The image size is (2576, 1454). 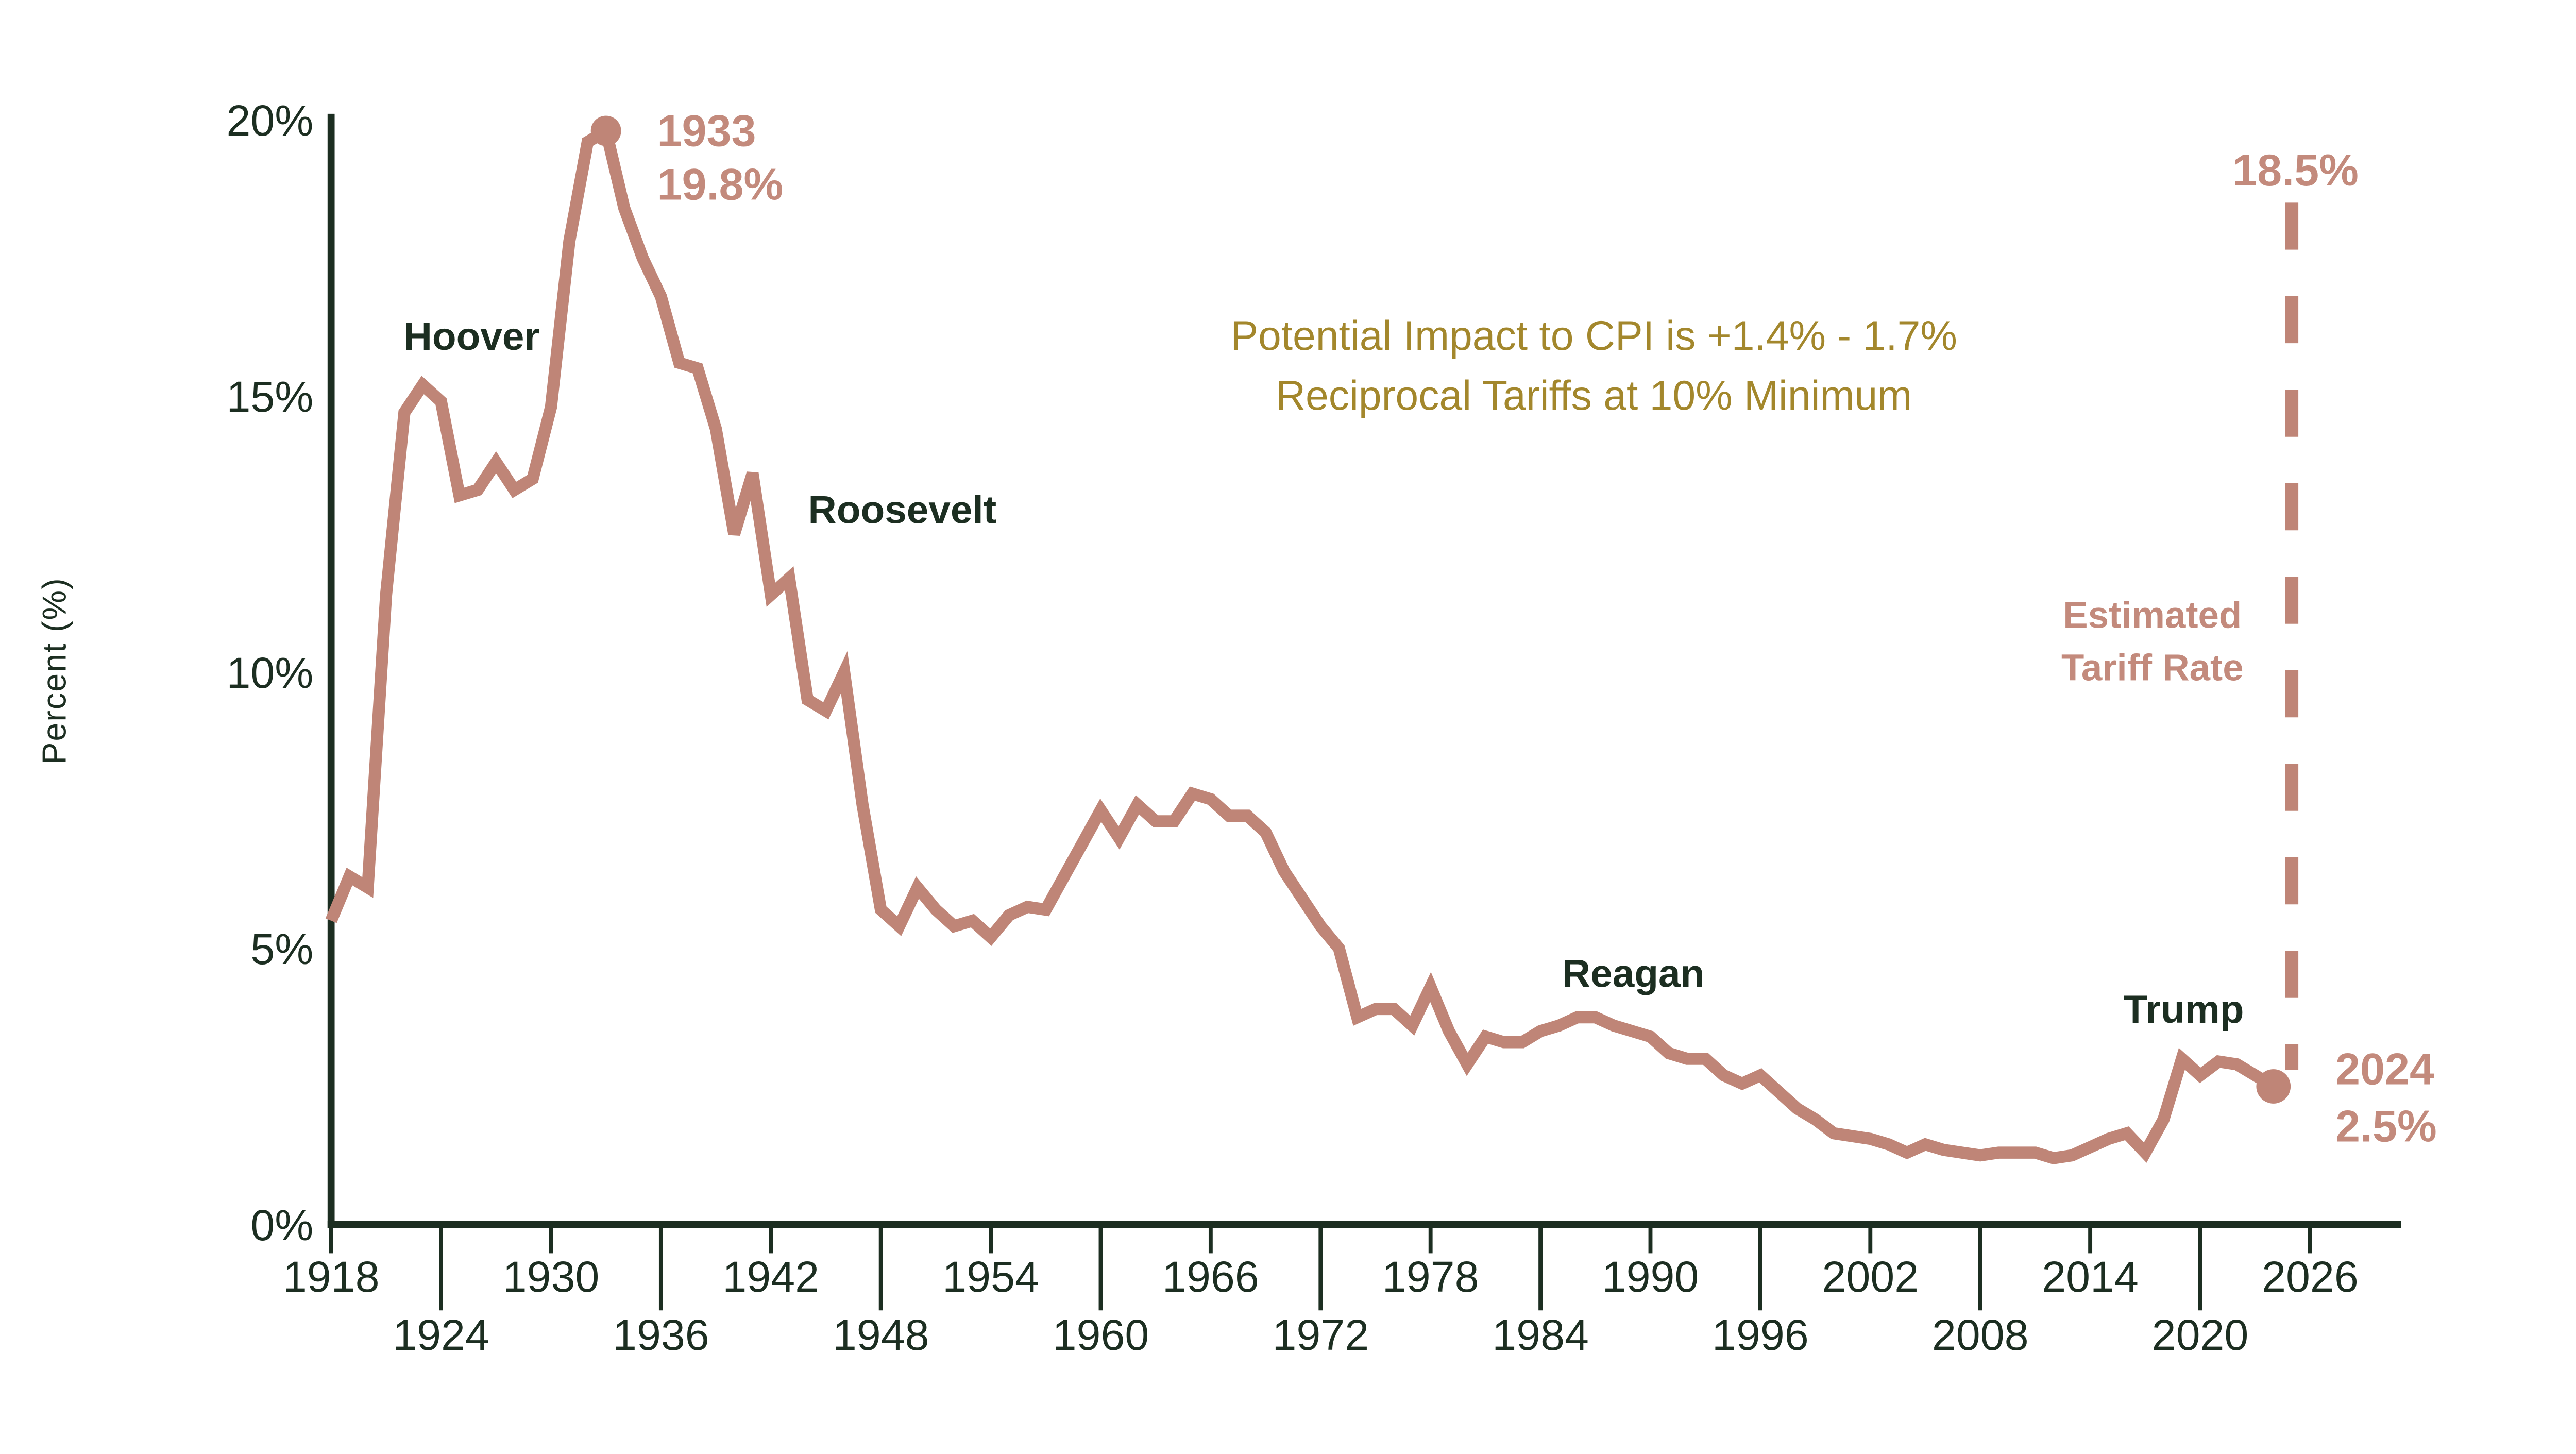 I want to click on y-axis-title: Percent (%), so click(x=54, y=670).